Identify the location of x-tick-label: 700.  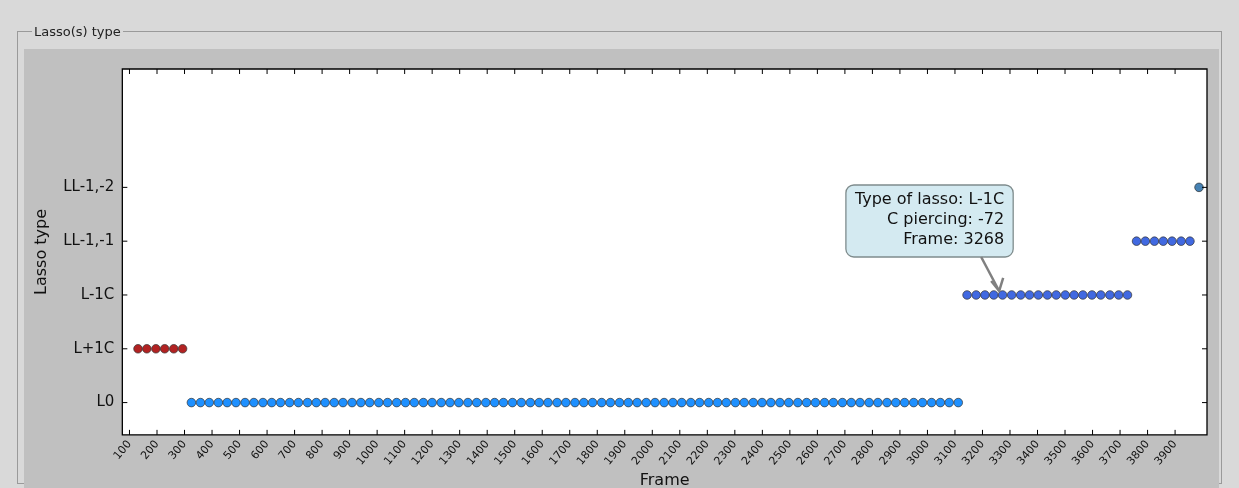
(287, 449).